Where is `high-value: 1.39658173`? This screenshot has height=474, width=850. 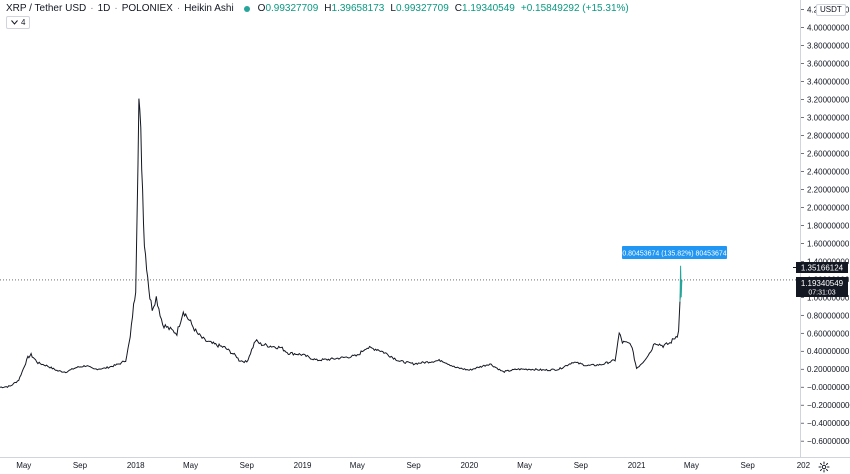 high-value: 1.39658173 is located at coordinates (358, 8).